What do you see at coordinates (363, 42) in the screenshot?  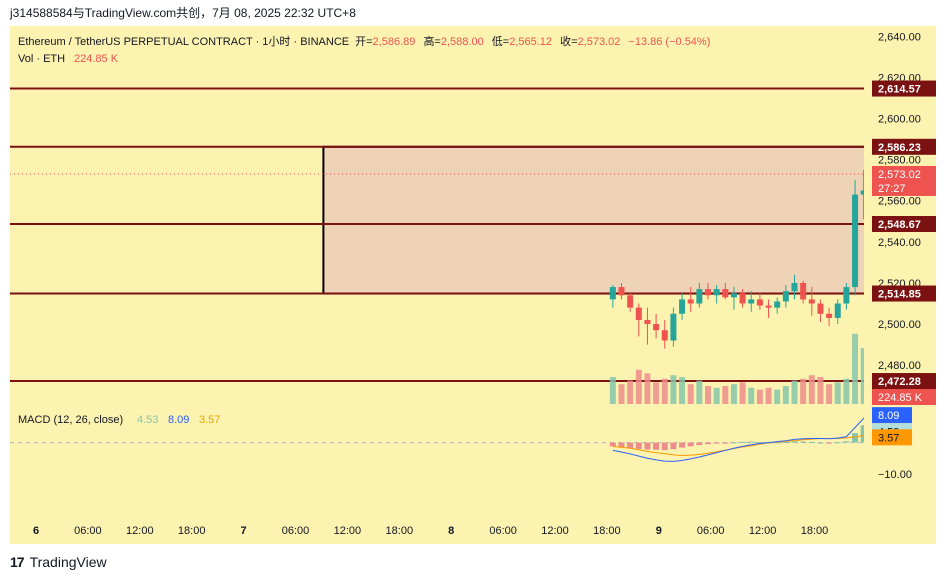 I see `open-label: 开=` at bounding box center [363, 42].